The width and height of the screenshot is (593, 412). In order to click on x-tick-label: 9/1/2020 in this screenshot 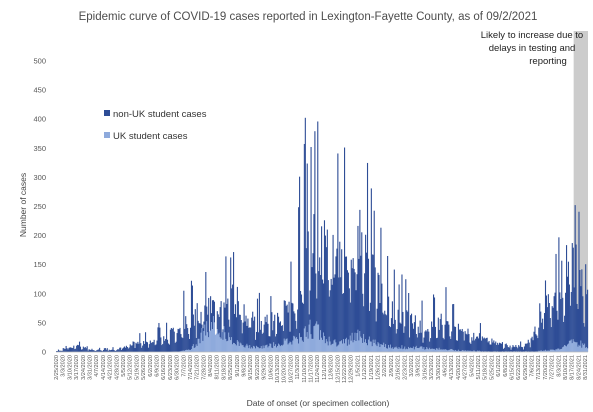, I will do `click(238, 366)`.